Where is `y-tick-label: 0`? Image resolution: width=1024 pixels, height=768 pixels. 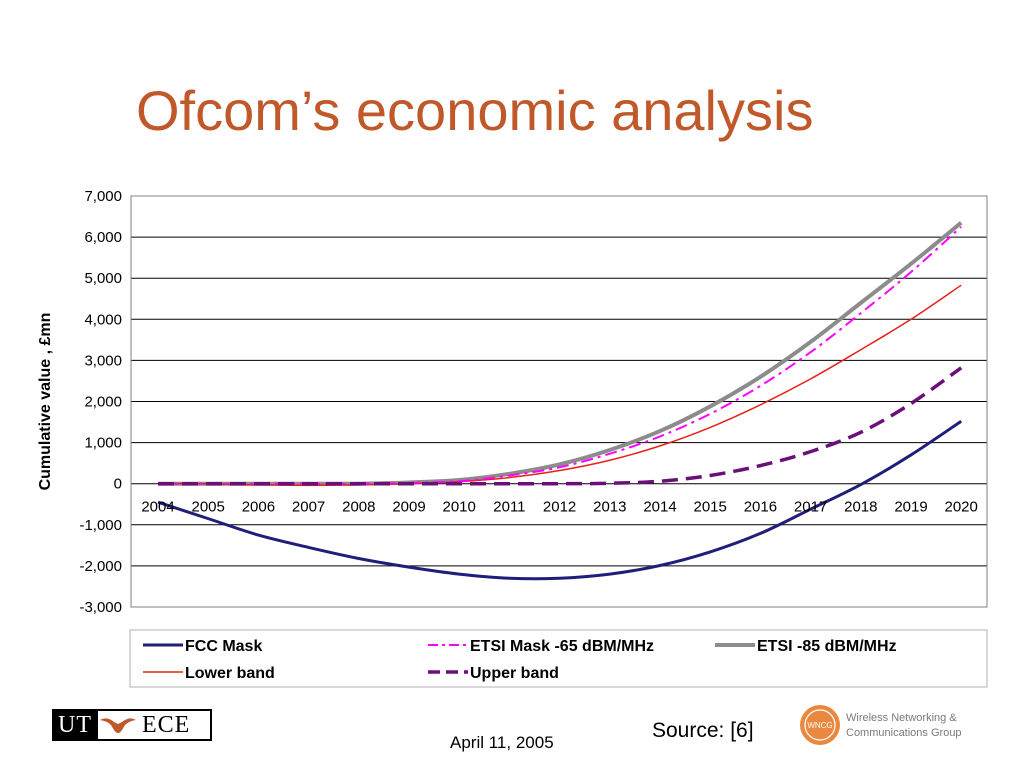
y-tick-label: 0 is located at coordinates (118, 484).